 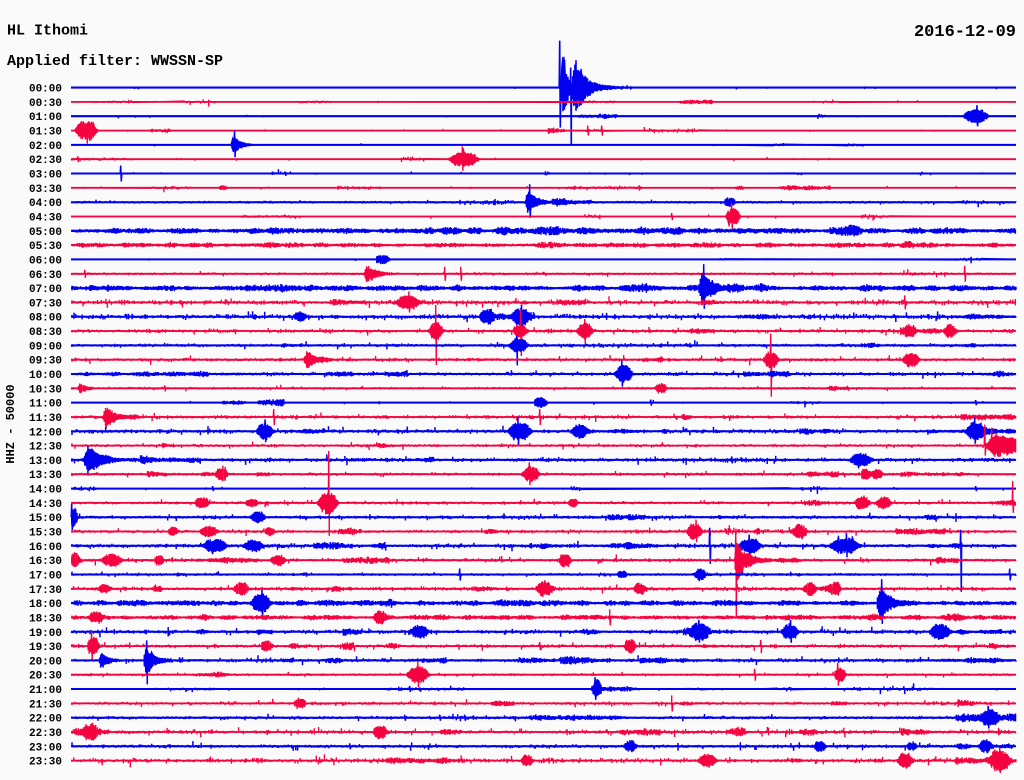 I want to click on svg-text: 2016-12-09, so click(x=965, y=32).